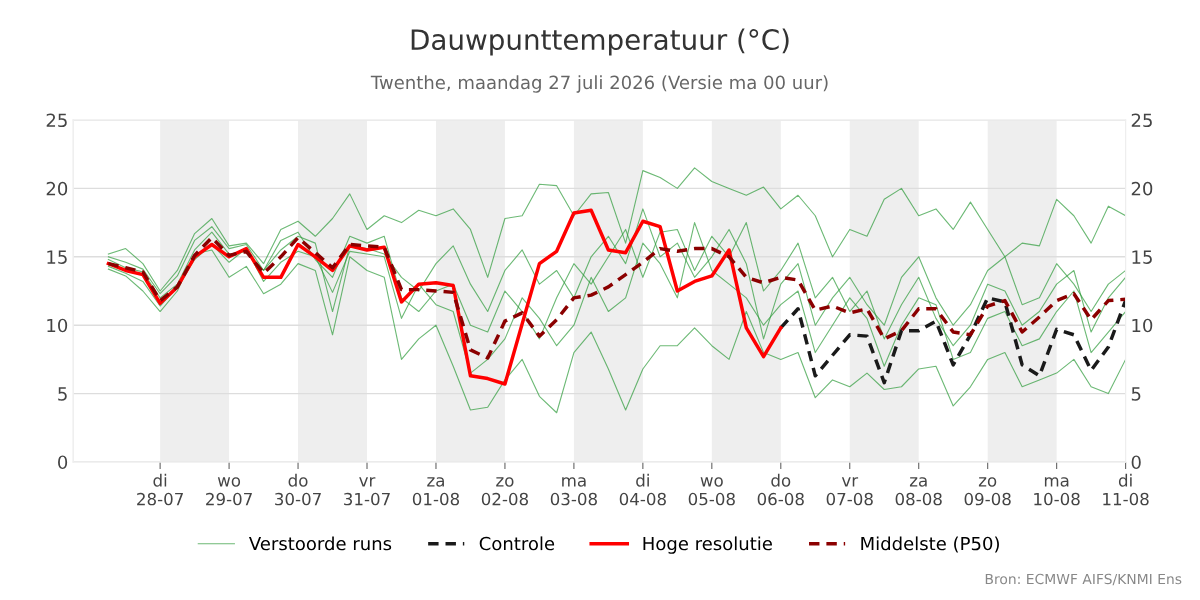 The image size is (1200, 600). Describe the element at coordinates (1083, 579) in the screenshot. I see `text: Bron: ECMWF AIFS/KNMI Ens` at that location.